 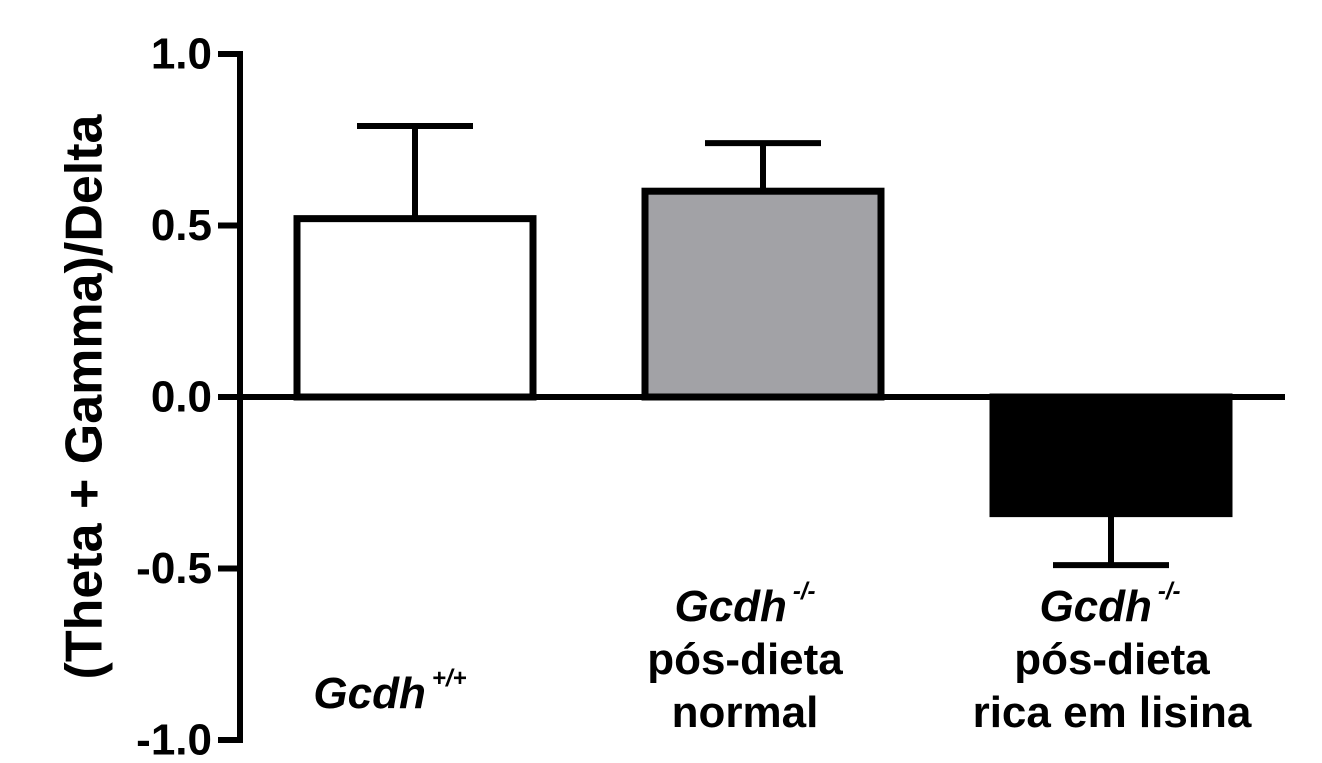 What do you see at coordinates (389, 691) in the screenshot?
I see `category-label: Gcdh +/+` at bounding box center [389, 691].